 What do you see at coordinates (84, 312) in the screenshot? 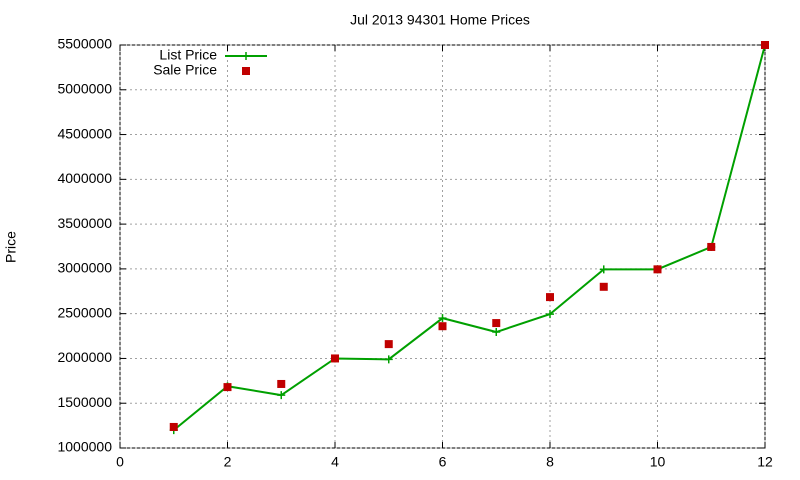
I see `y-tick-label: 2500000` at bounding box center [84, 312].